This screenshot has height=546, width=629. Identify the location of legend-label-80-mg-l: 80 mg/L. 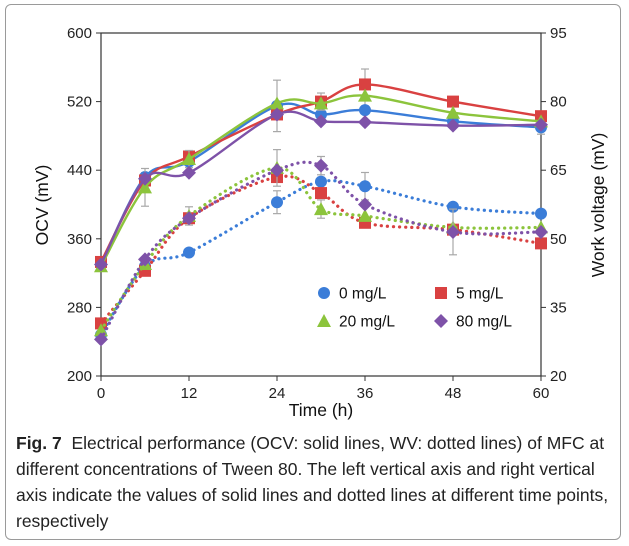
(484, 322).